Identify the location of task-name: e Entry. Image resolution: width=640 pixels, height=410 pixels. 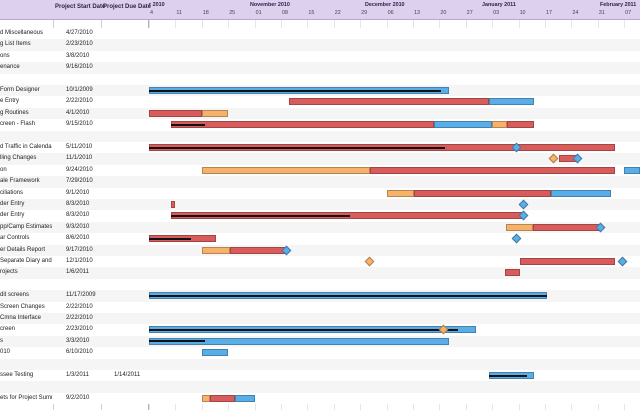
(10, 101).